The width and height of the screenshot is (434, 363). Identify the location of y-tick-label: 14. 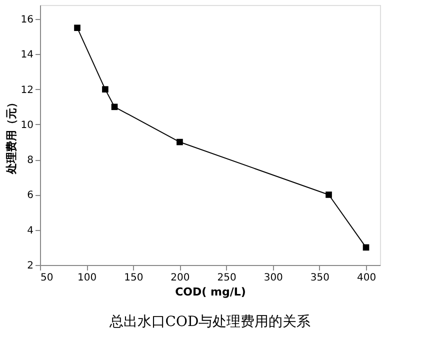
(27, 55).